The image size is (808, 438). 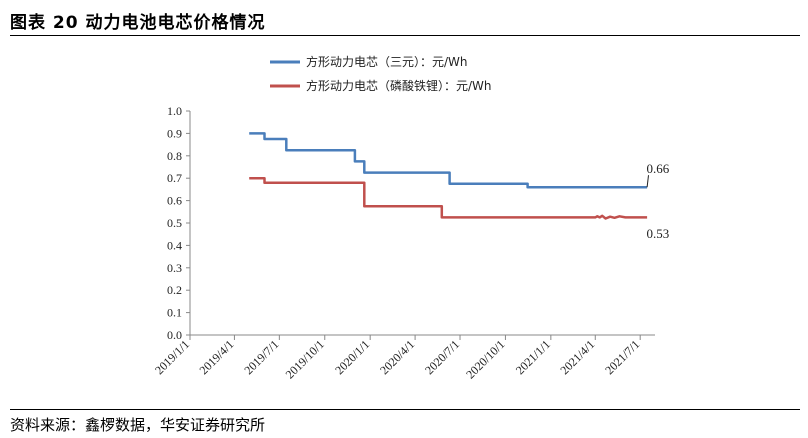 I want to click on y-tick-label: 0.8, so click(x=174, y=156).